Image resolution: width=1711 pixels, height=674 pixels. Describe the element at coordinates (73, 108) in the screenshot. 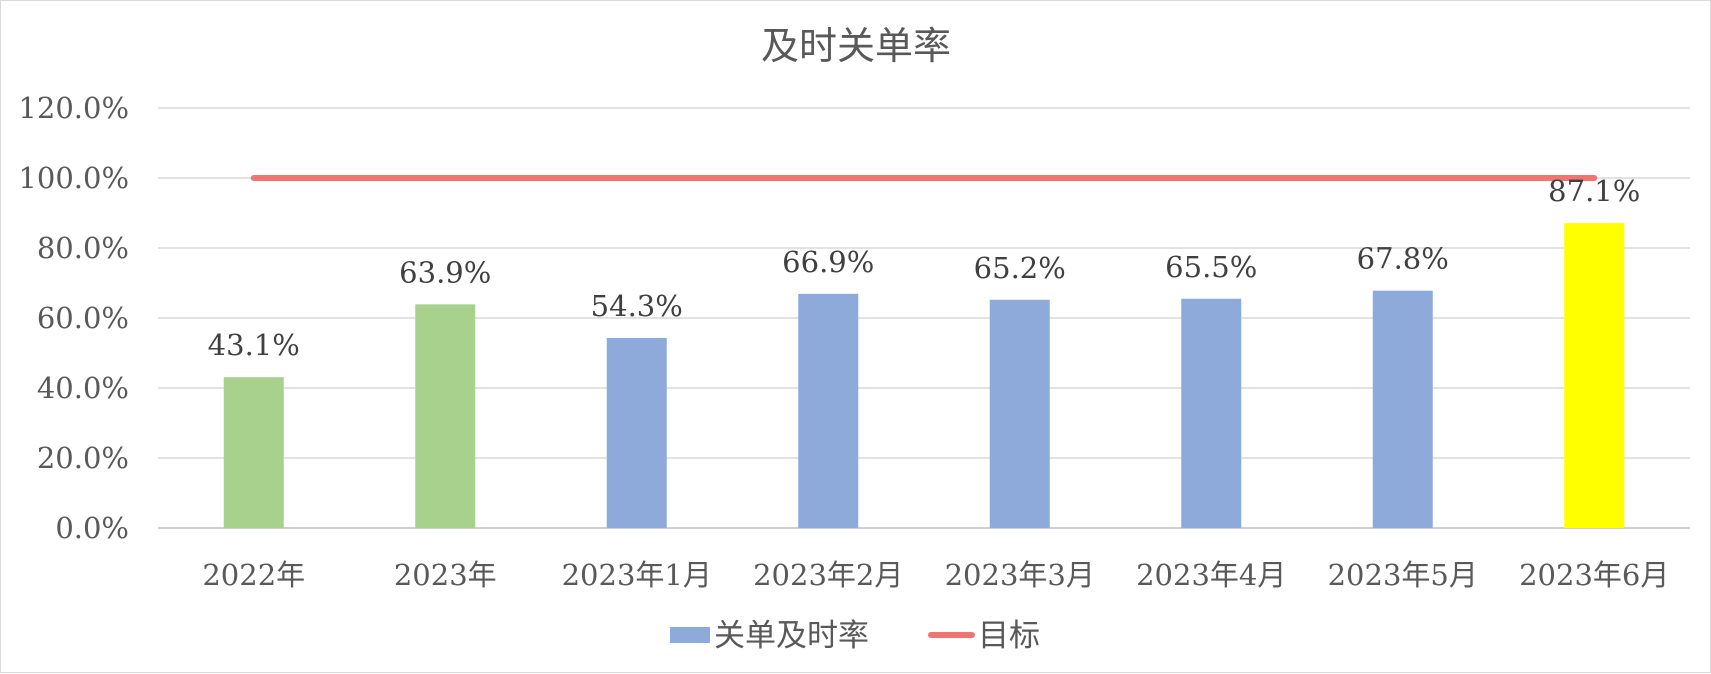

I see `y-tick-label: 120.0%` at that location.